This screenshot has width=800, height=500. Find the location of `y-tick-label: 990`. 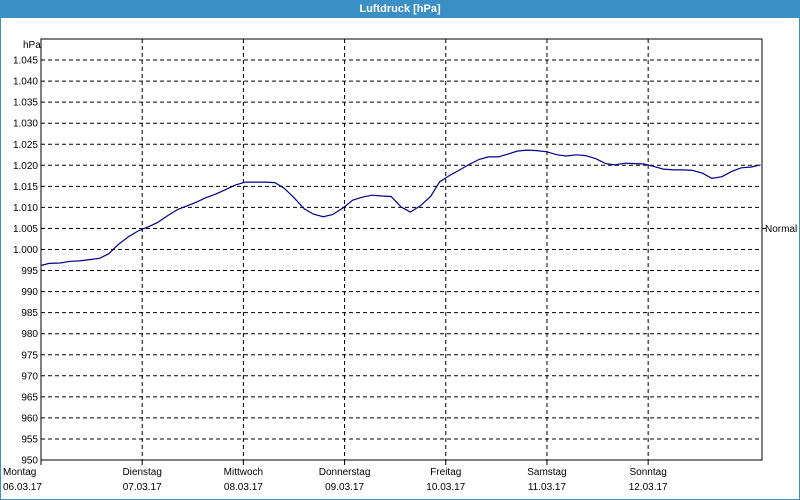

y-tick-label: 990 is located at coordinates (29, 292).